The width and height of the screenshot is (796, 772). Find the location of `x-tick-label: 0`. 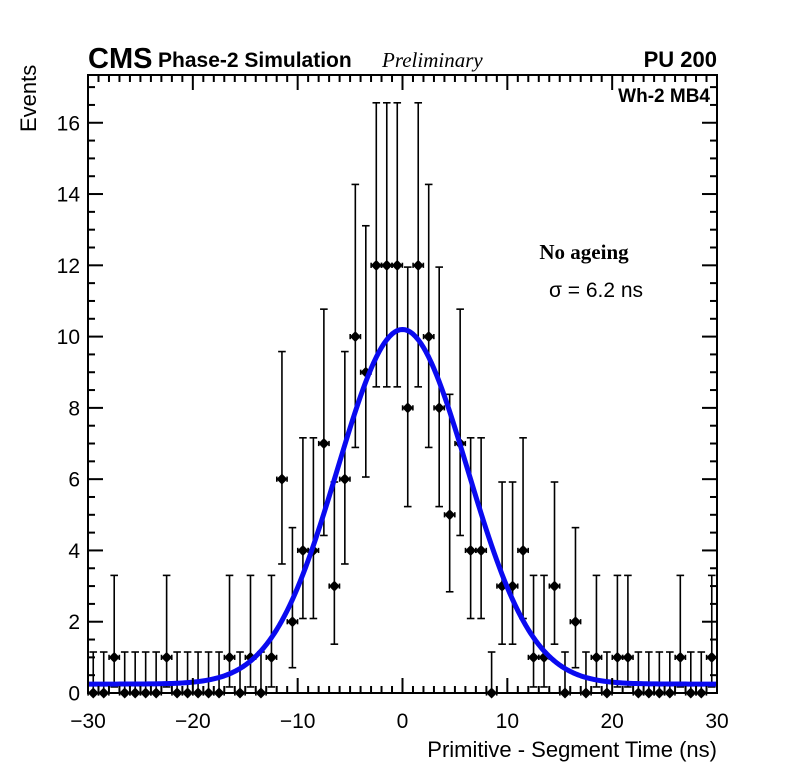

x-tick-label: 0 is located at coordinates (403, 721).